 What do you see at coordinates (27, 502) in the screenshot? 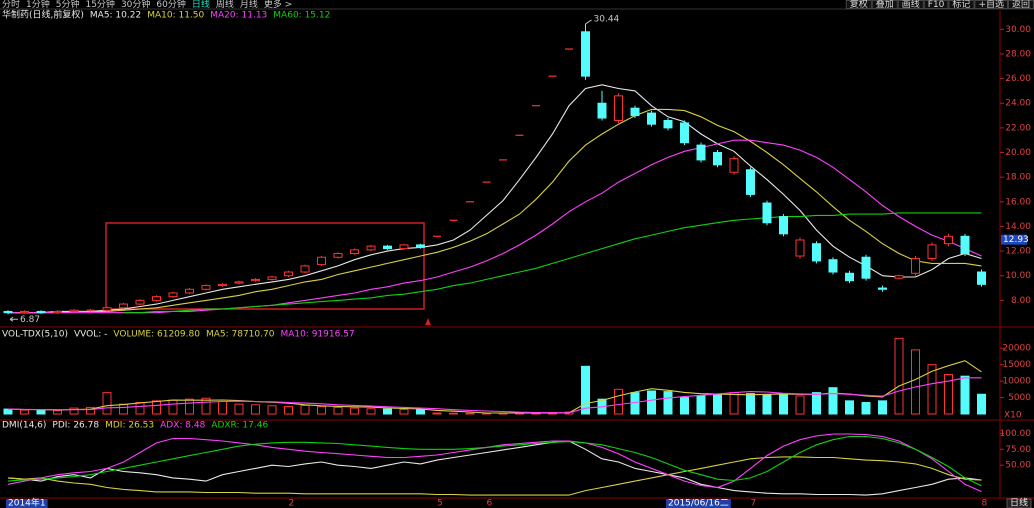
I see `x-tick-label: 2014年1` at bounding box center [27, 502].